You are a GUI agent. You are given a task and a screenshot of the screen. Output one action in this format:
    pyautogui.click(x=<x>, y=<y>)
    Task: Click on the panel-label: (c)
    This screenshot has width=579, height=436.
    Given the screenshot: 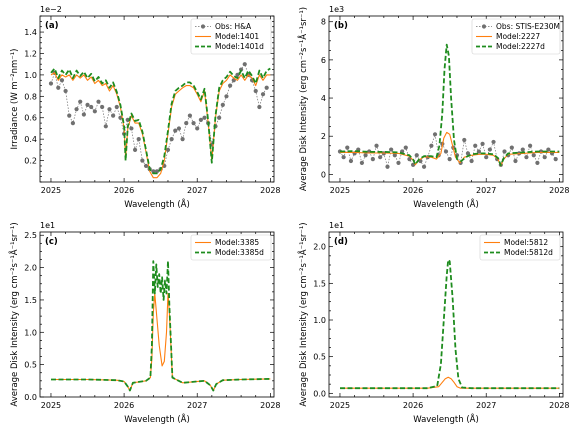 What is the action you would take?
    pyautogui.click(x=51, y=242)
    